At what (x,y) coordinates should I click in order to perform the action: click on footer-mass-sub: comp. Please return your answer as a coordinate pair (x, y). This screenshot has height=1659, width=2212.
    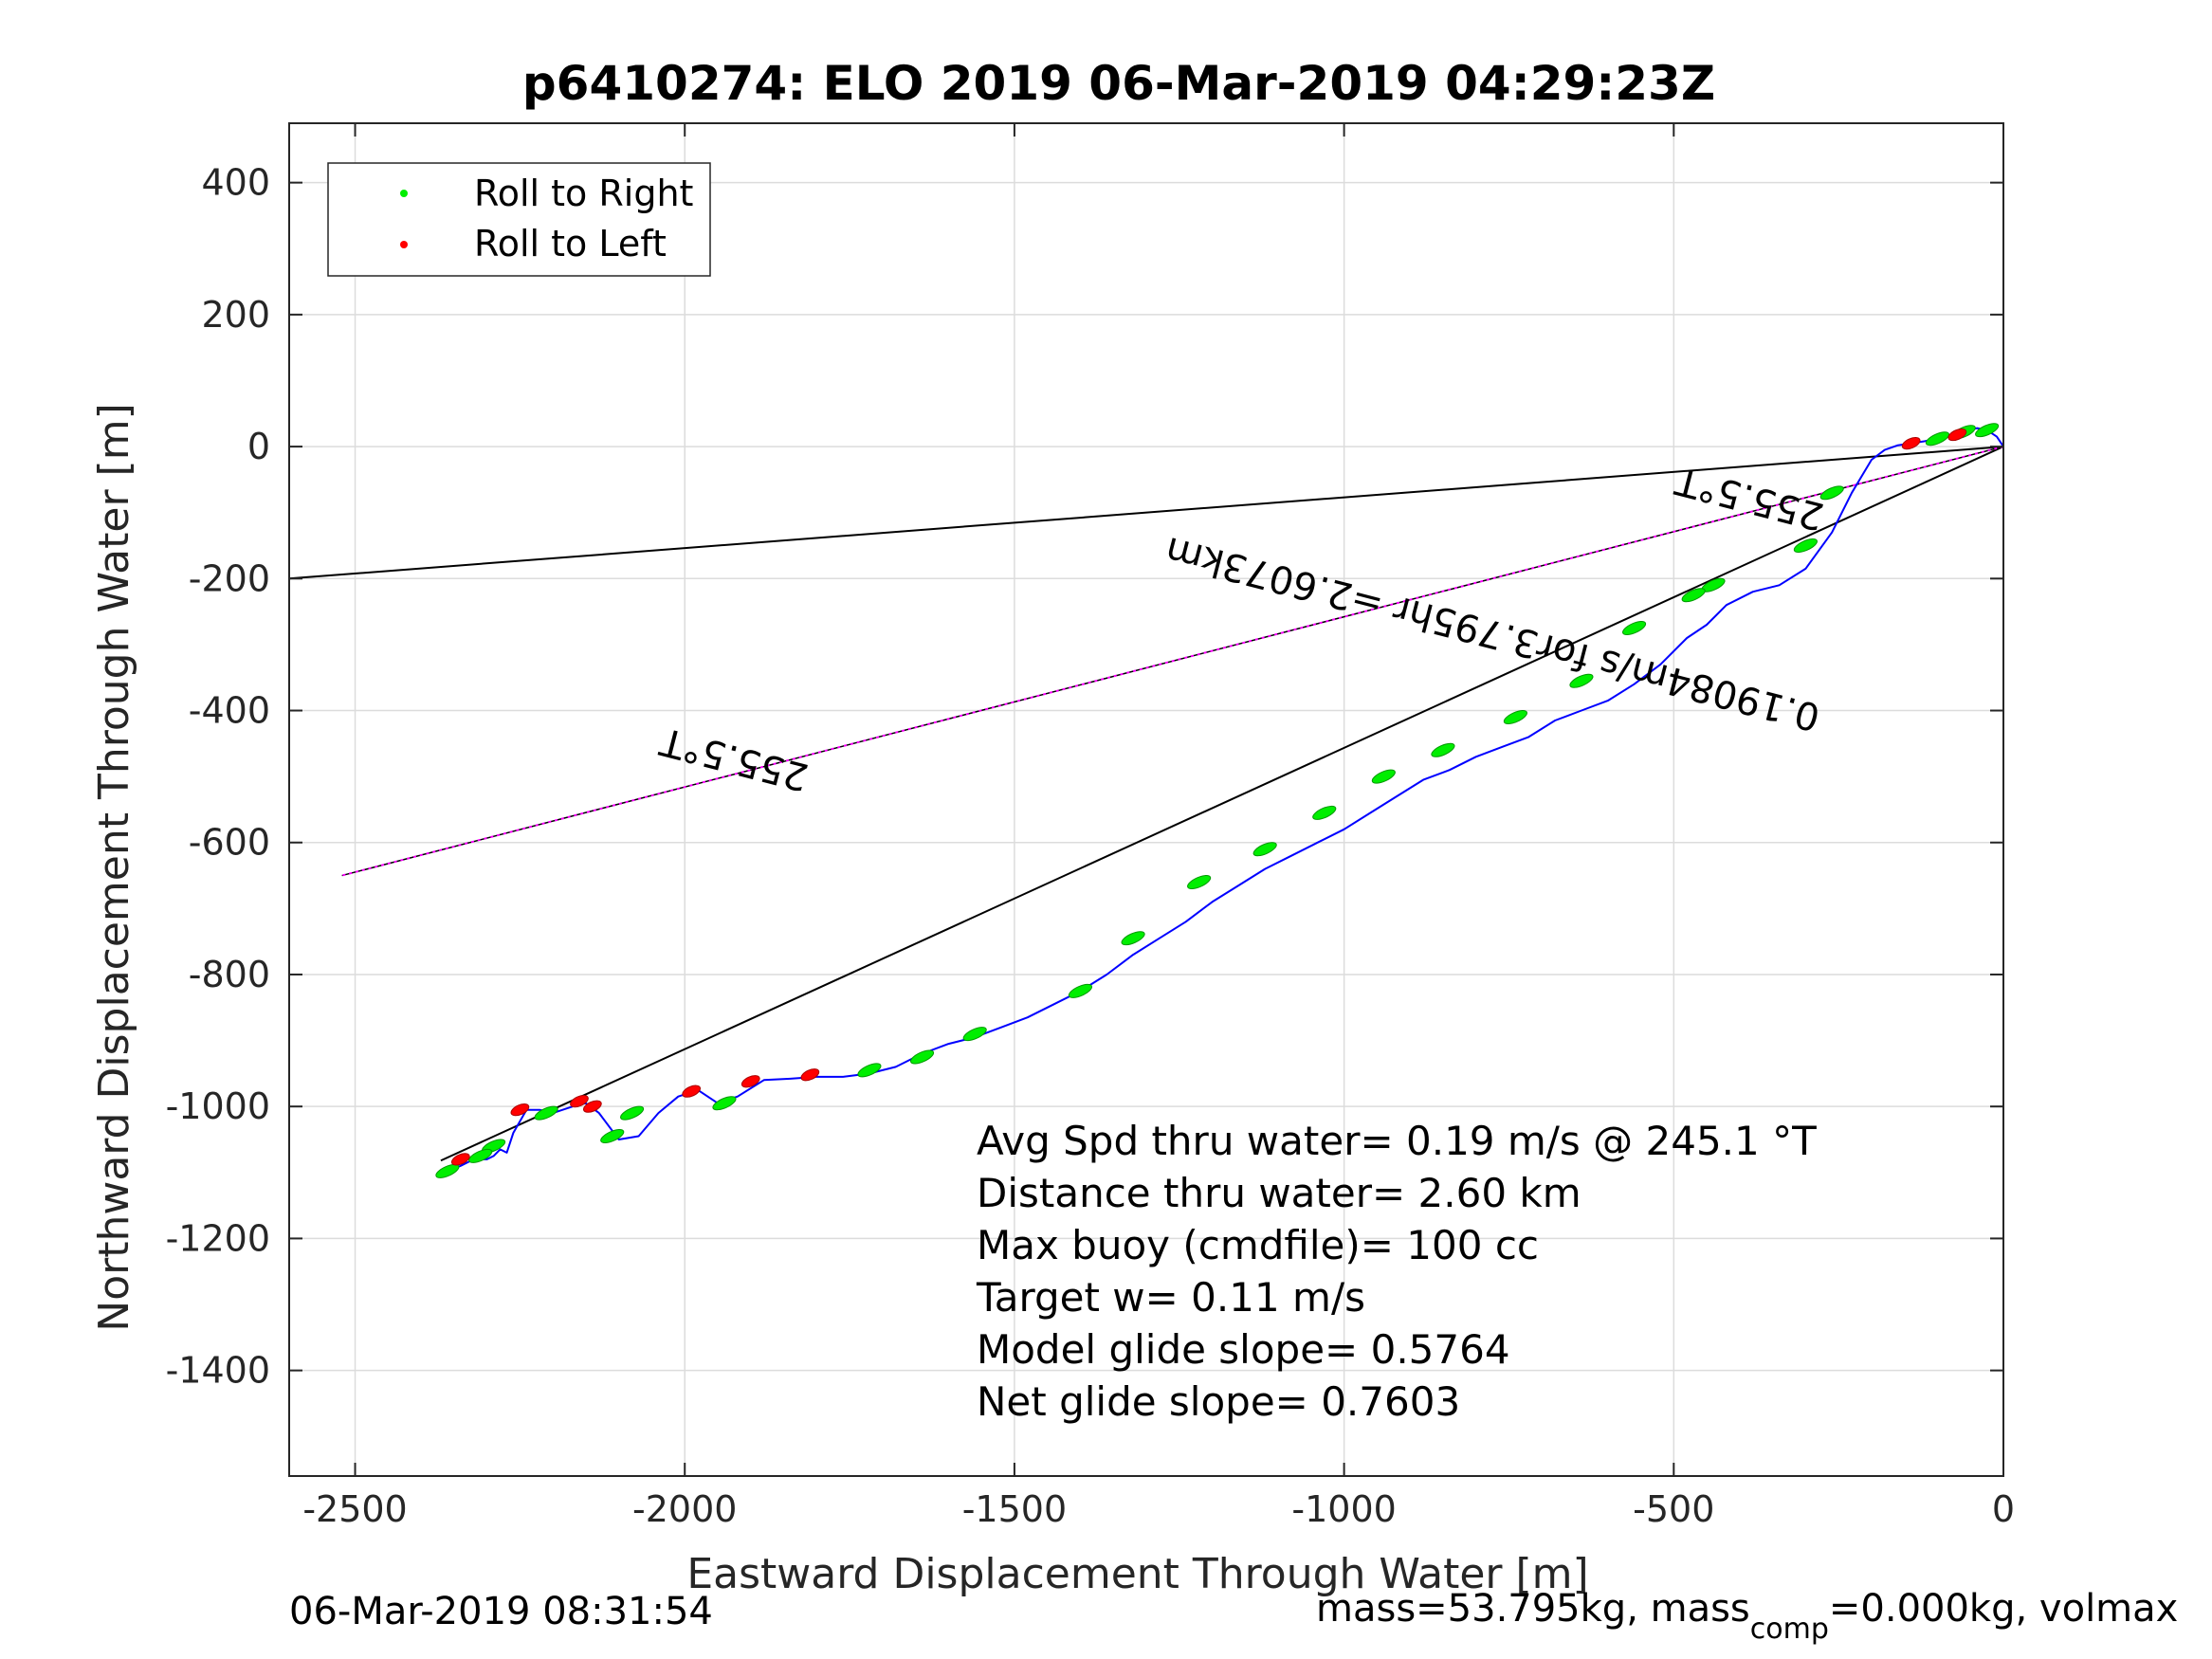
    Looking at the image, I should click on (1789, 1629).